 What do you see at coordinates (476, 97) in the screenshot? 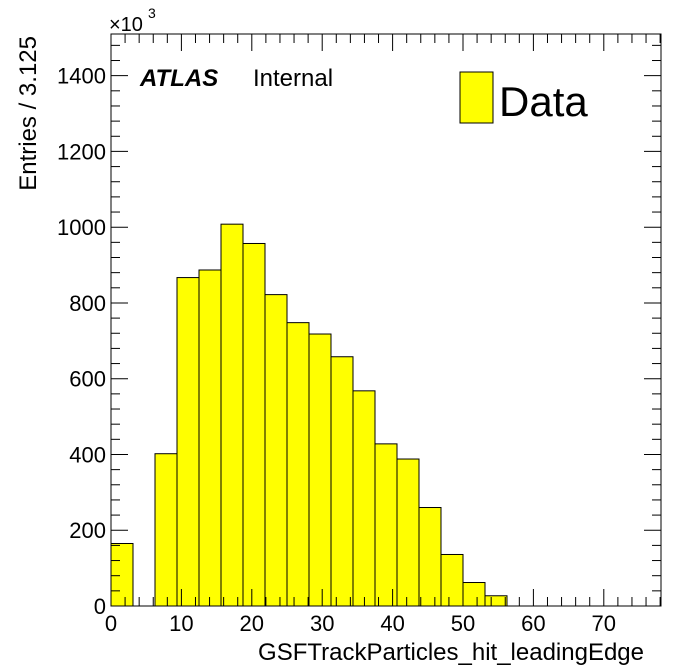
I see `legend-swatch` at bounding box center [476, 97].